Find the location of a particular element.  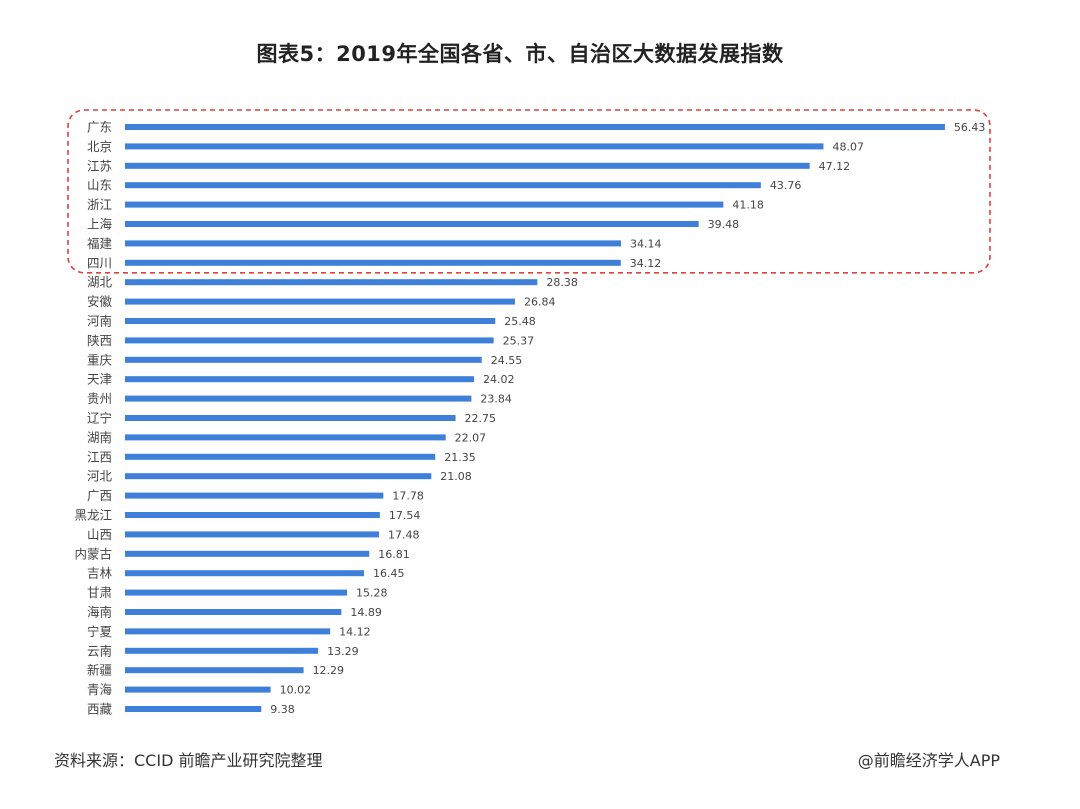

category-label: 甘肃 is located at coordinates (99, 592).